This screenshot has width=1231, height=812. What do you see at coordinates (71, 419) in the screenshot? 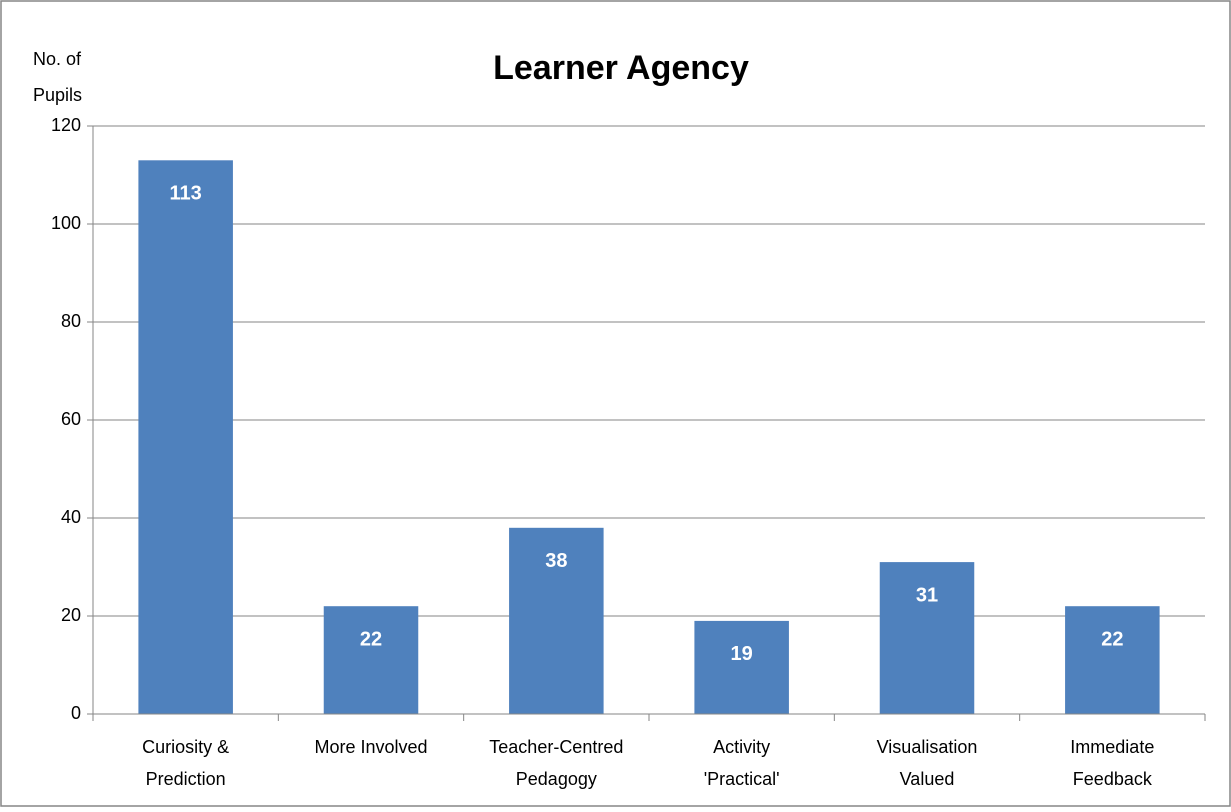
I see `y-tick-label: 60` at bounding box center [71, 419].